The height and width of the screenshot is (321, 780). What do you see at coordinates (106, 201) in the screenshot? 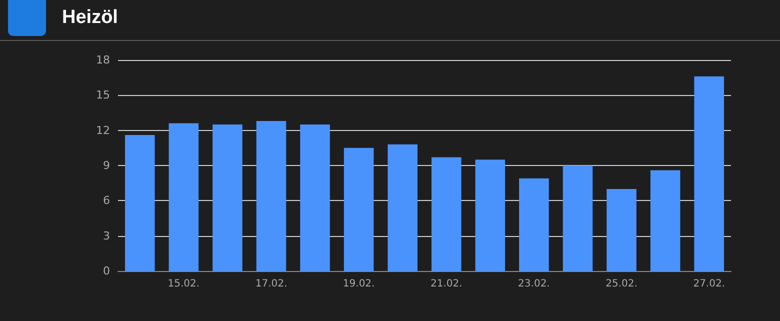
I see `y-tick-label: 6` at bounding box center [106, 201].